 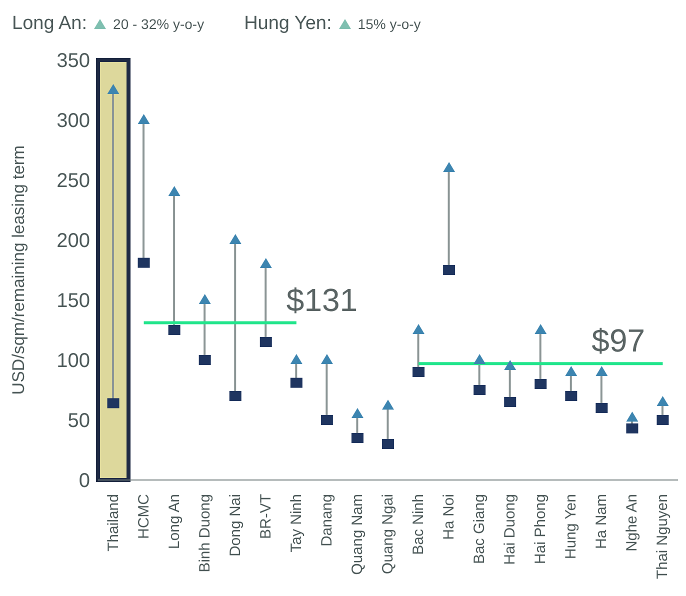 I want to click on annotation: $131, so click(x=322, y=300).